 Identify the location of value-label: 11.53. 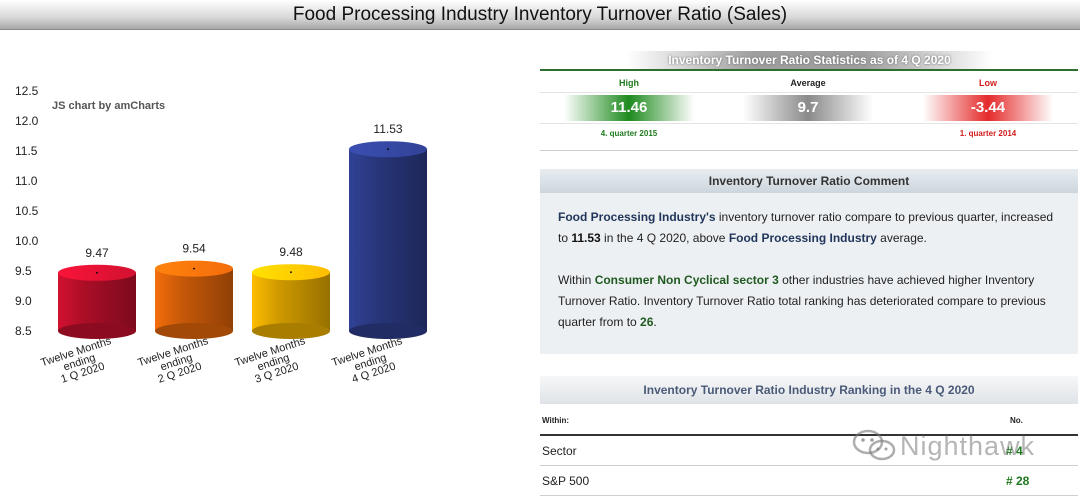
(387, 129).